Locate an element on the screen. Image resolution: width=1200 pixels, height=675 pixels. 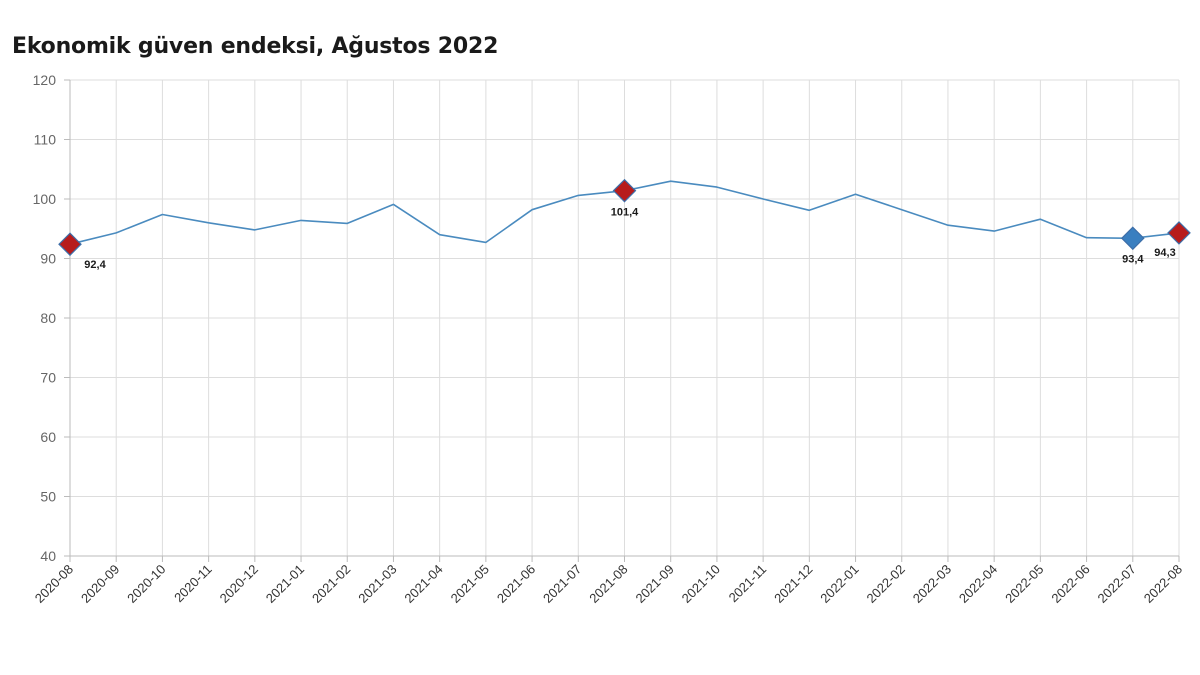
y-tick-label: 60 is located at coordinates (48, 437).